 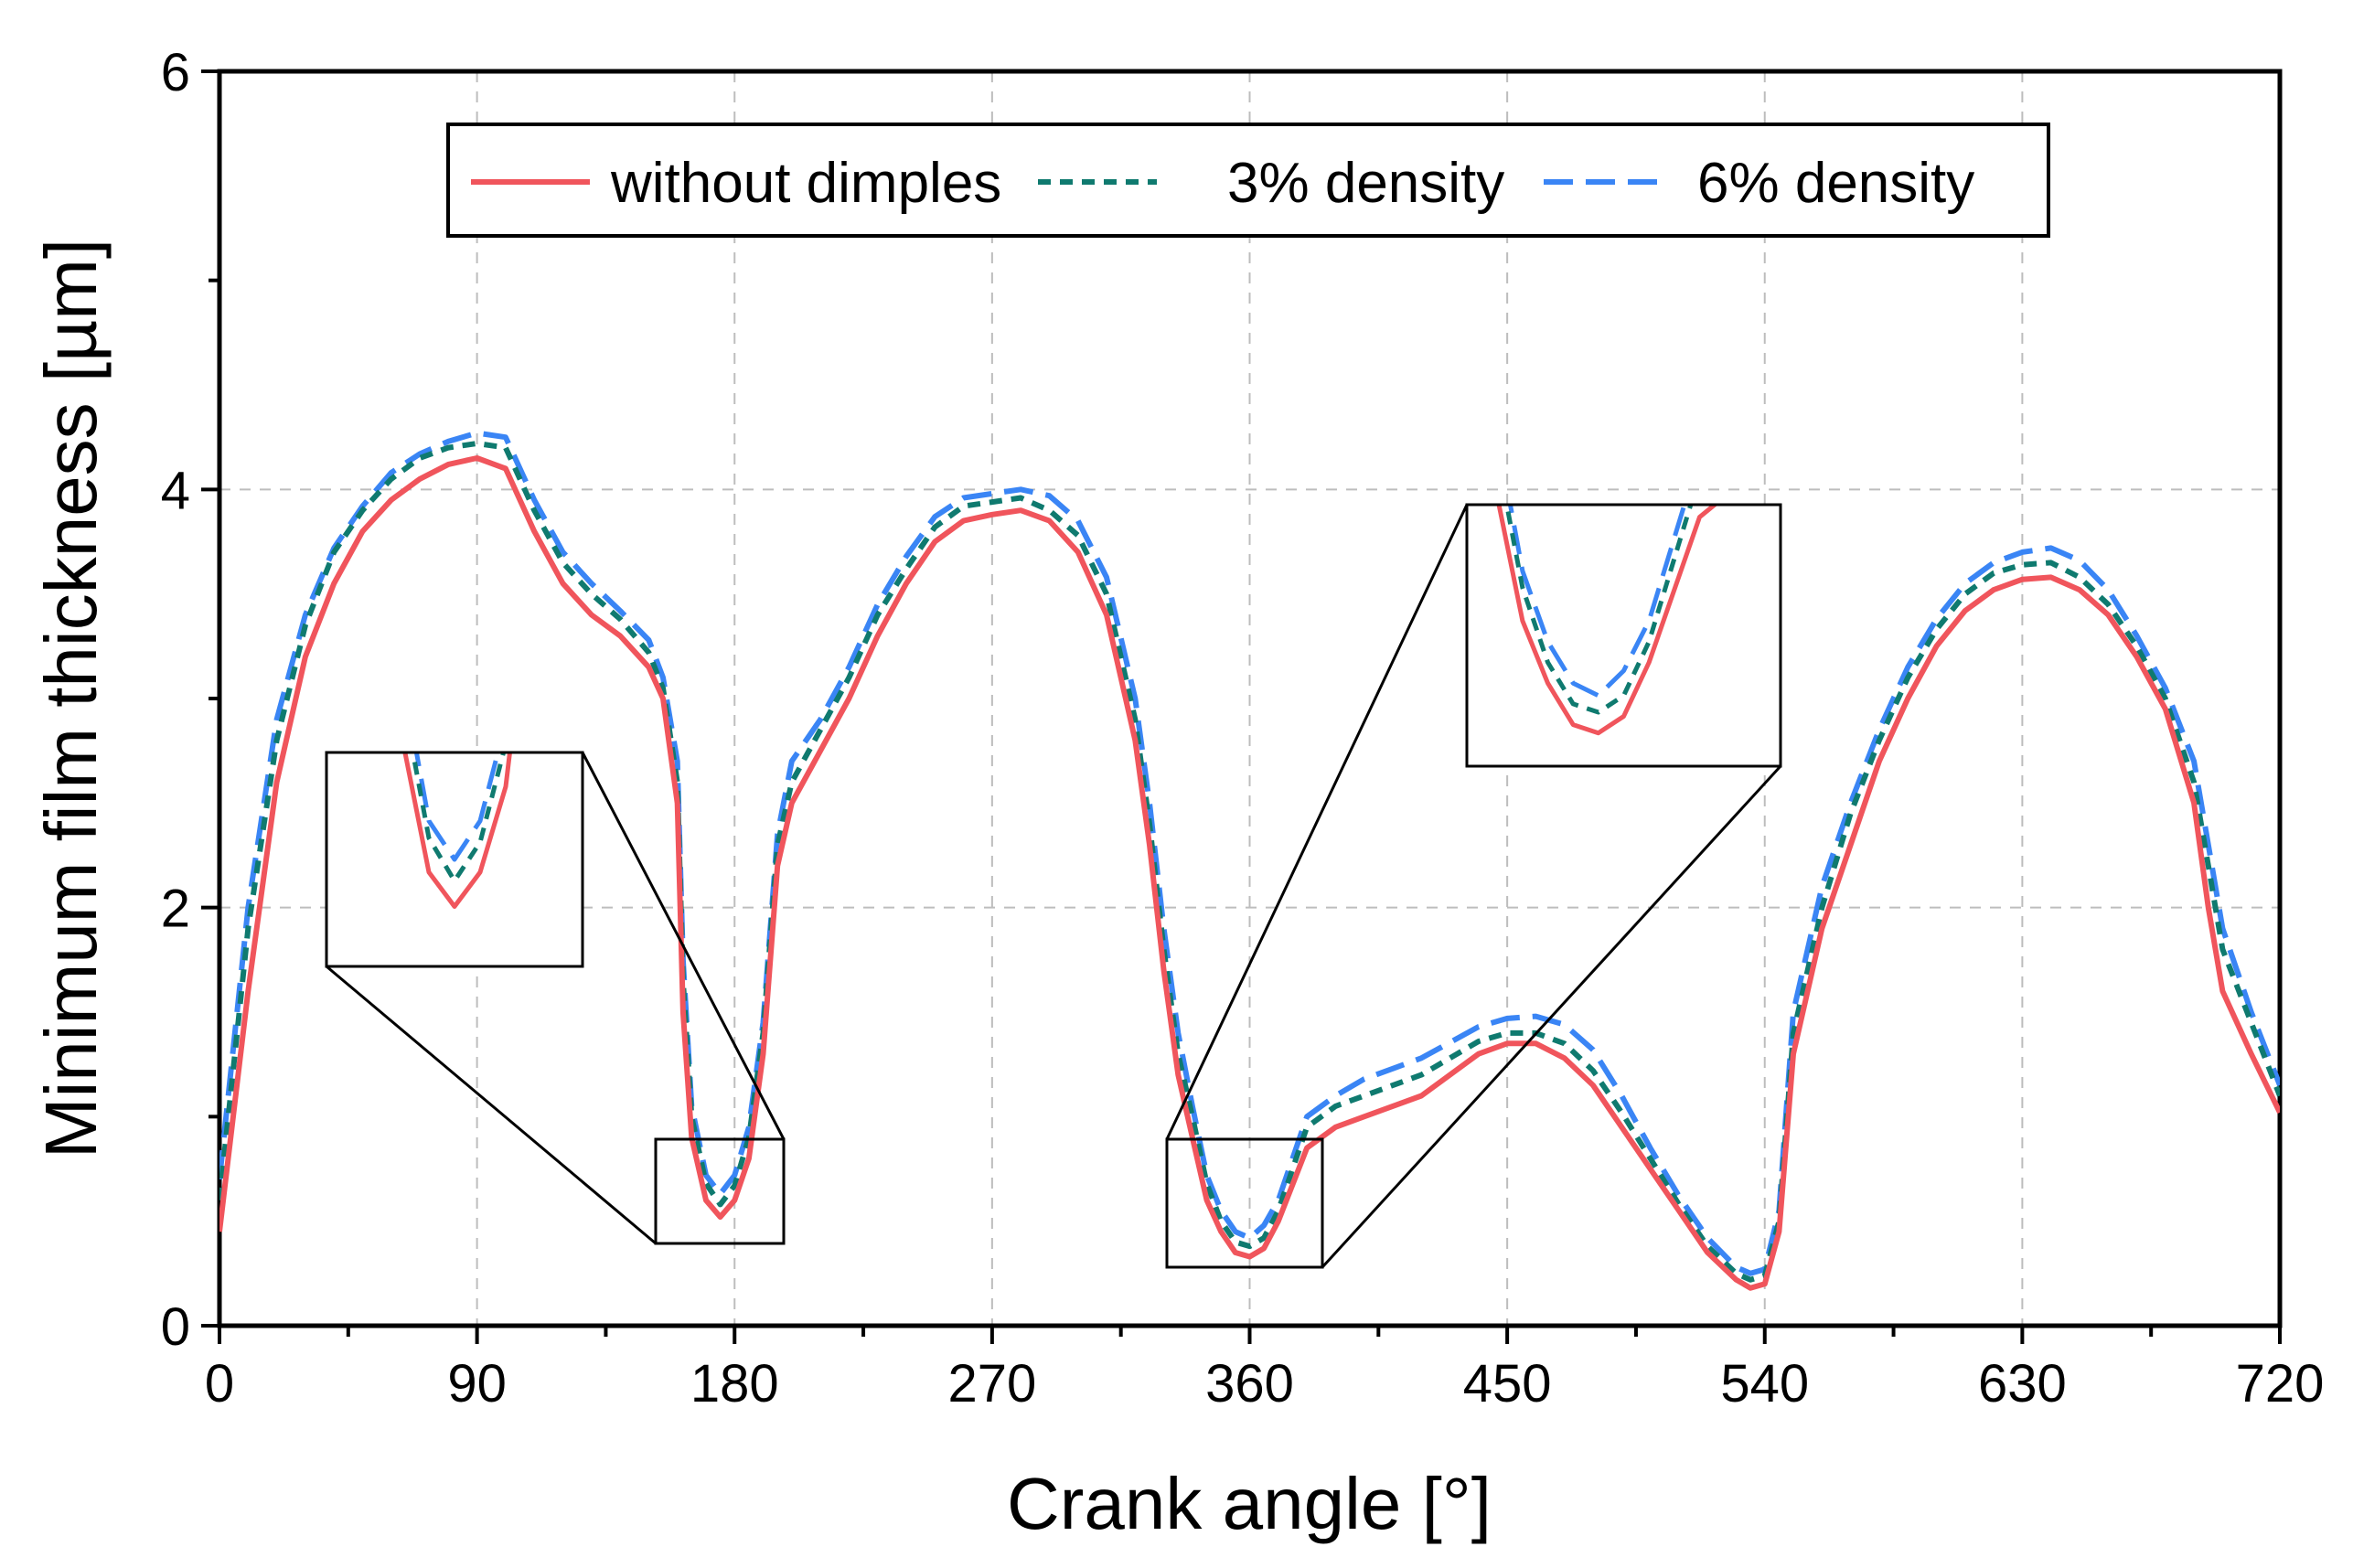 I want to click on x-tick-label: 630, so click(x=2022, y=1383).